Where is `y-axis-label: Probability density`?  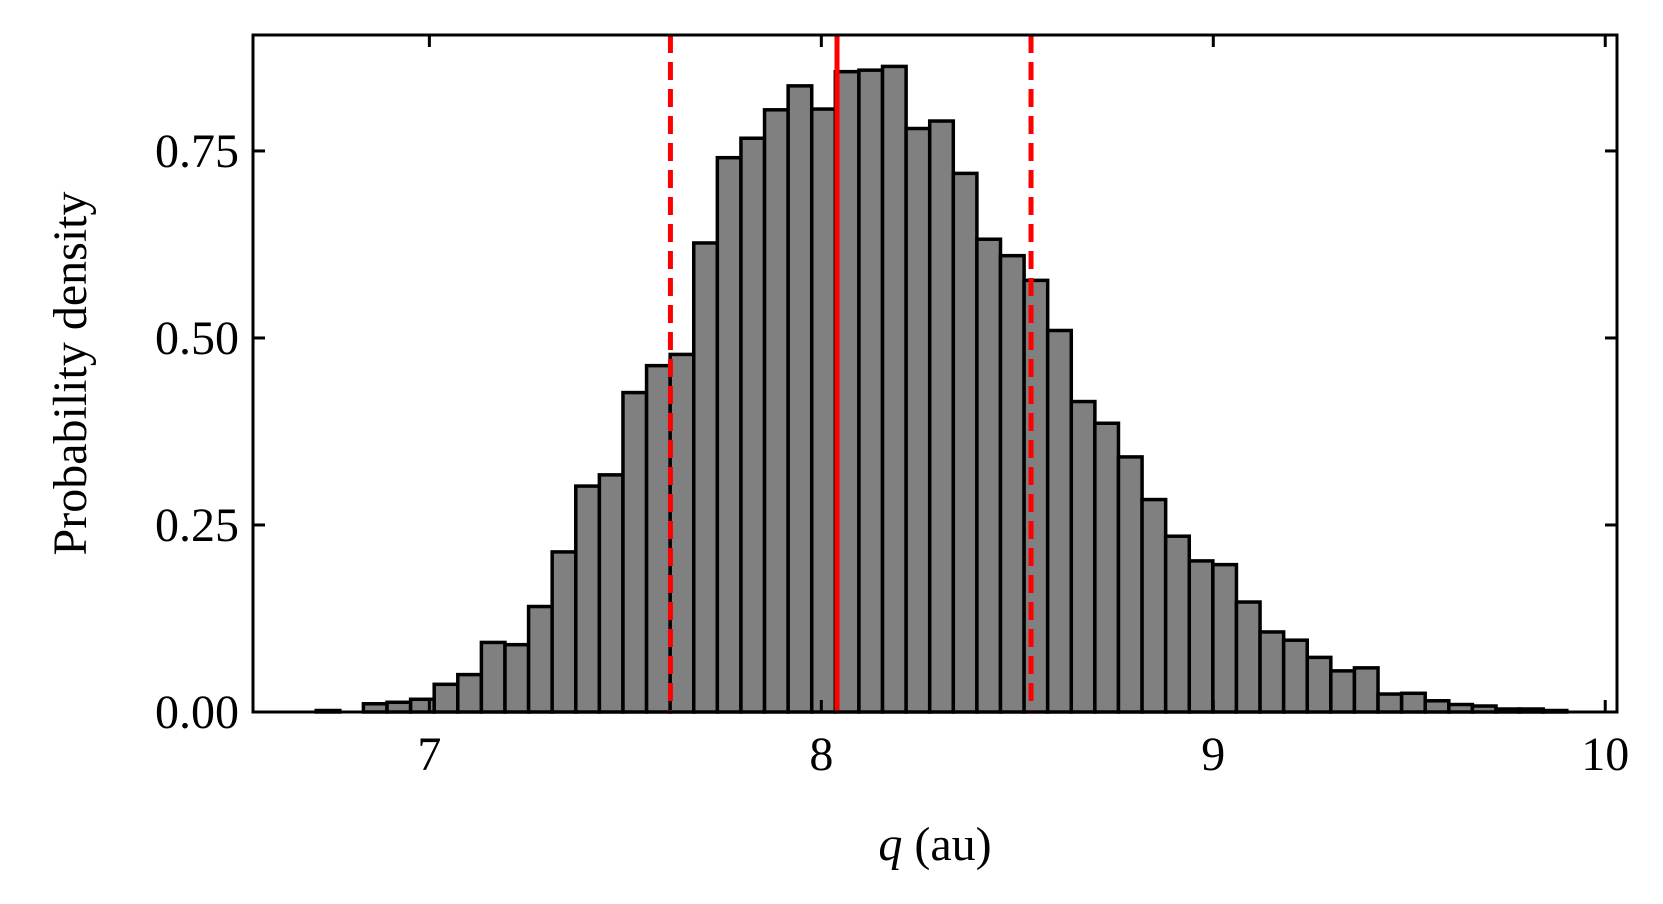
y-axis-label: Probability density is located at coordinates (70, 374).